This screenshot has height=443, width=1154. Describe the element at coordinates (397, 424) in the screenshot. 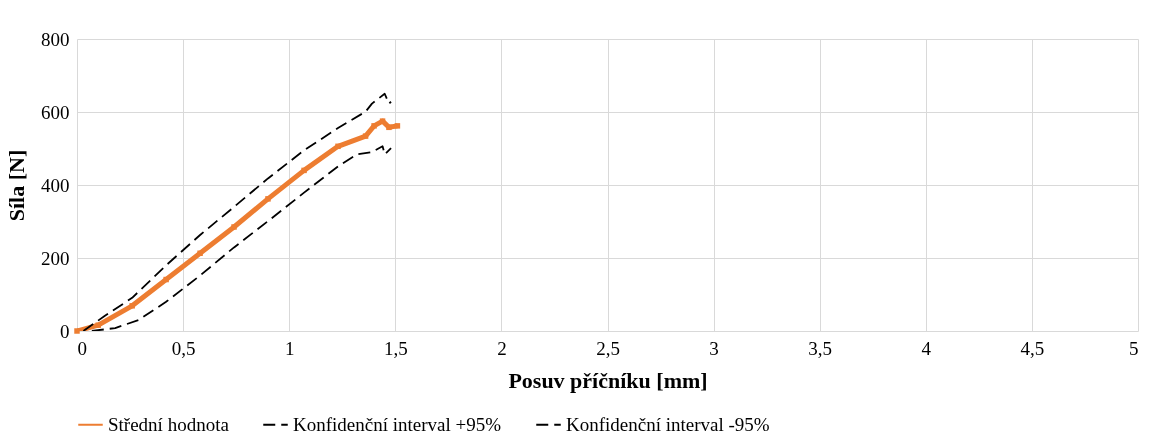

I see `legend-label: Konfidenční interval +95%` at that location.